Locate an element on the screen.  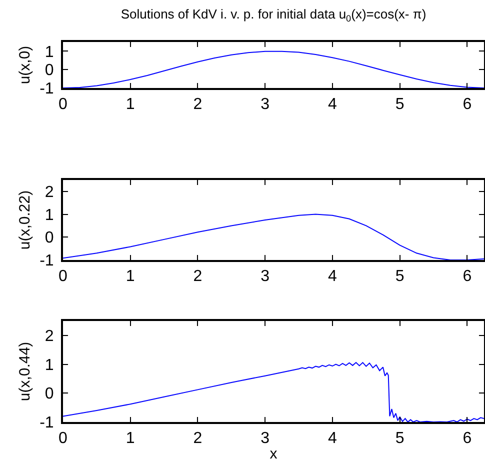
y-axis-title: u(x,0.22) is located at coordinates (25, 220).